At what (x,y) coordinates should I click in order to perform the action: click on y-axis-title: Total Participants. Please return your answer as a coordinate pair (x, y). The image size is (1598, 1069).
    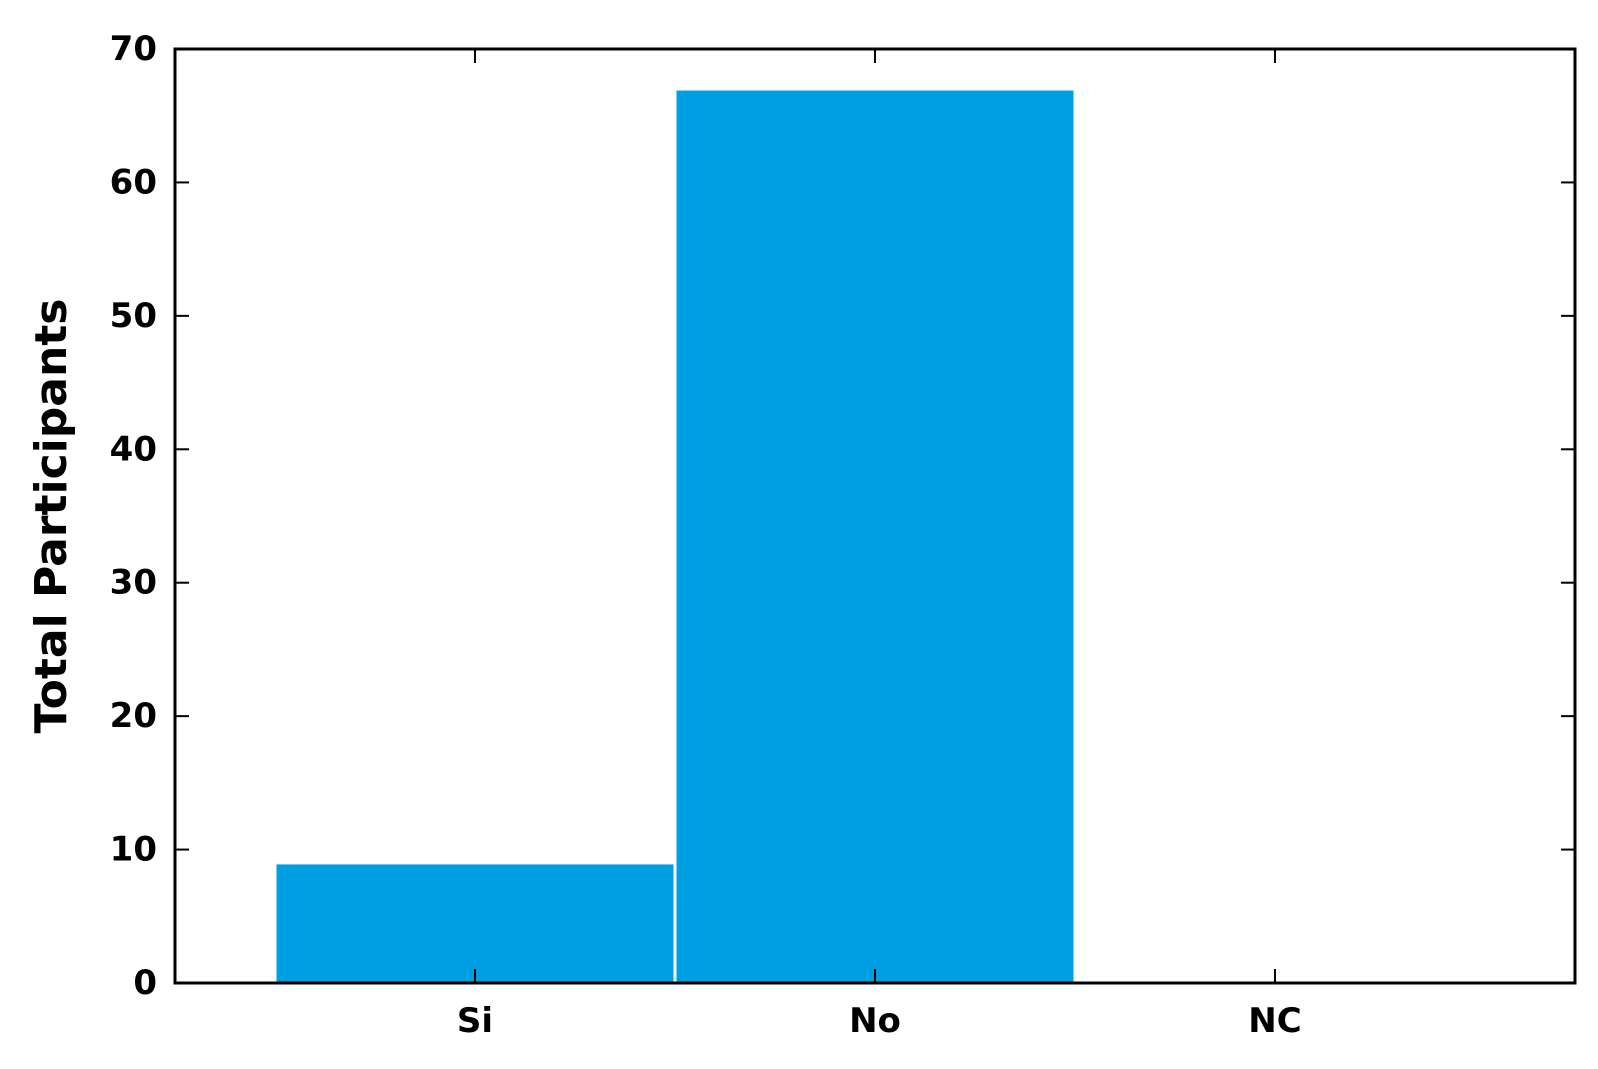
    Looking at the image, I should click on (51, 516).